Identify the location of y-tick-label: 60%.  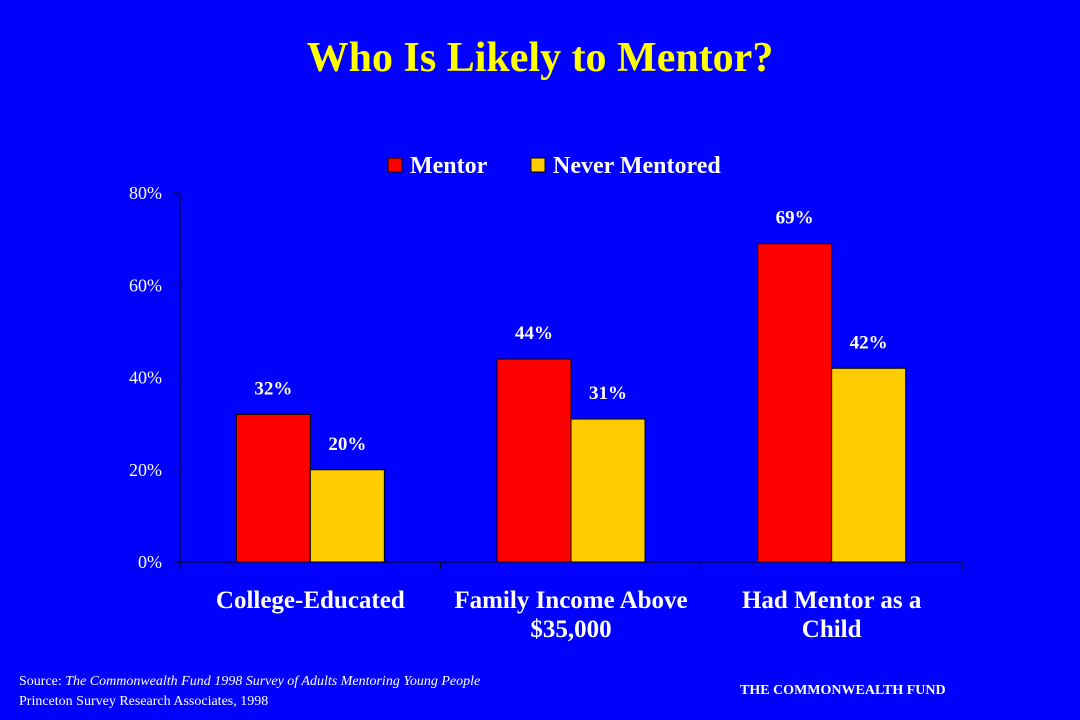
(145, 285).